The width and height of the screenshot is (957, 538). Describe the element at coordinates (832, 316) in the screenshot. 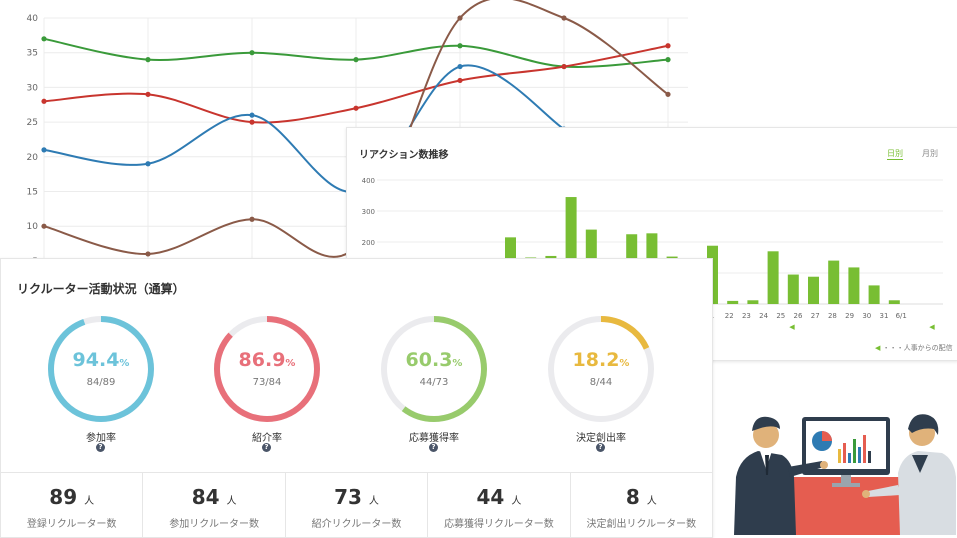

I see `x-tick-label: 28` at that location.